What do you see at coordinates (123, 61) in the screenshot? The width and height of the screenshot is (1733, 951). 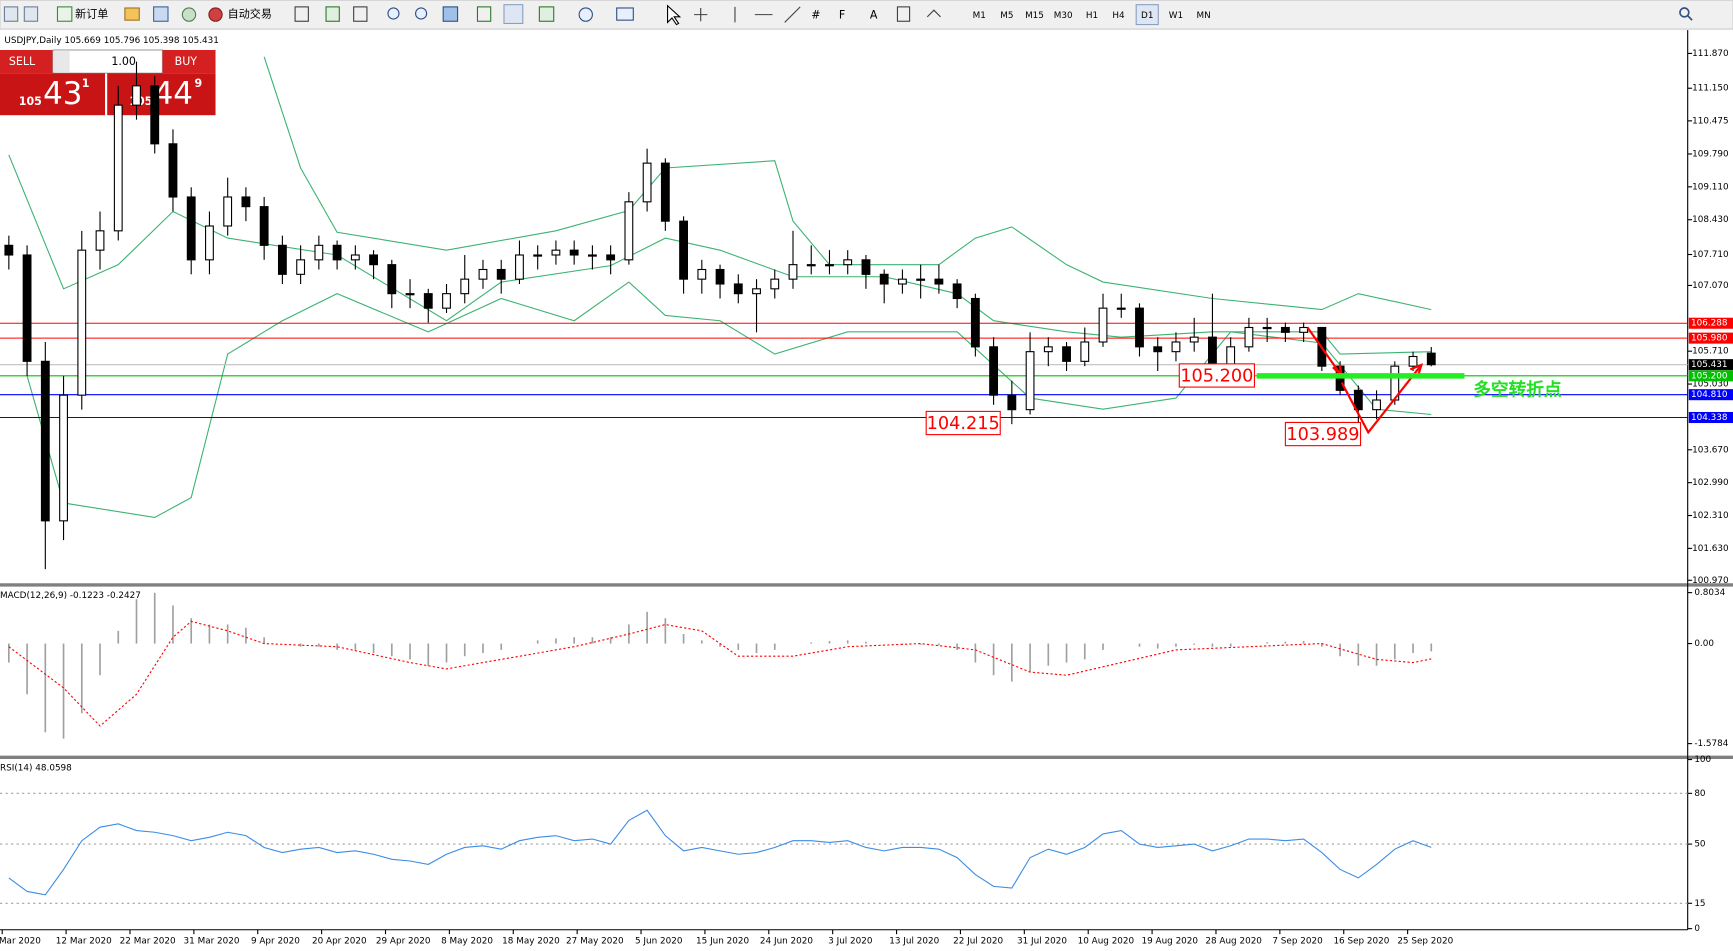 I see `lots-value: 1.00` at bounding box center [123, 61].